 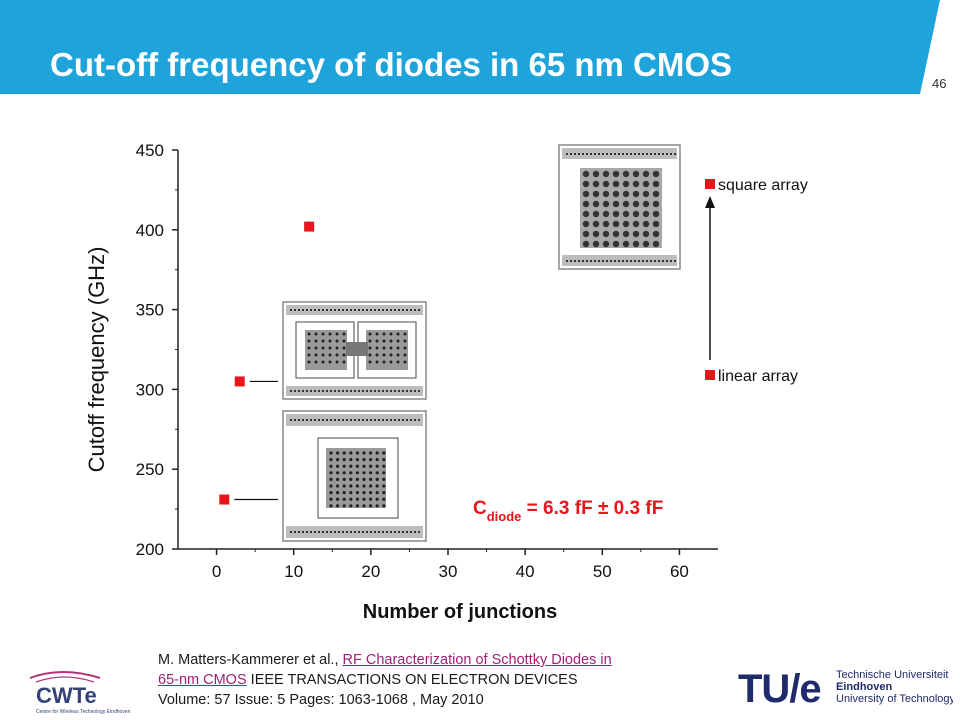 I want to click on layout-inset-single-diode, so click(x=354, y=476).